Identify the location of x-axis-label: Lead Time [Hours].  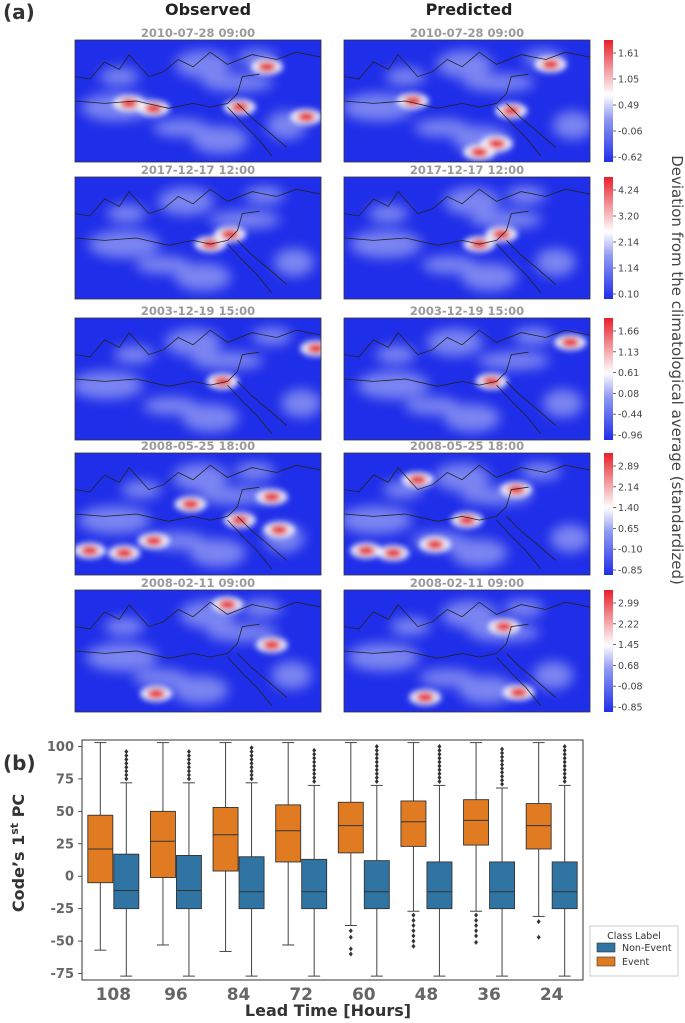
(328, 1010).